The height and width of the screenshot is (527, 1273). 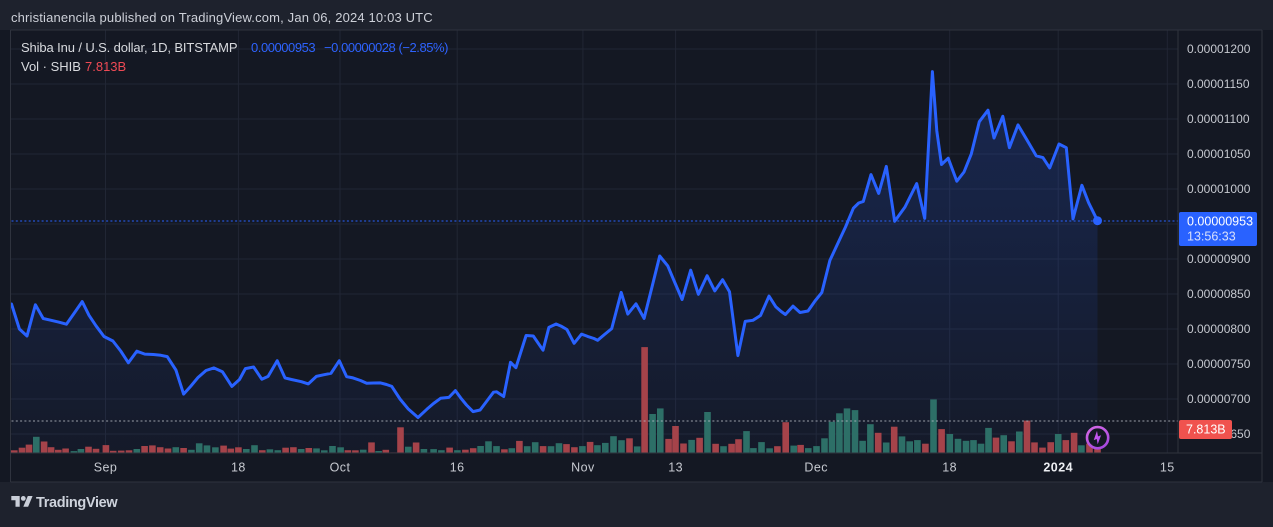 What do you see at coordinates (1058, 468) in the screenshot?
I see `svg-text: 2024` at bounding box center [1058, 468].